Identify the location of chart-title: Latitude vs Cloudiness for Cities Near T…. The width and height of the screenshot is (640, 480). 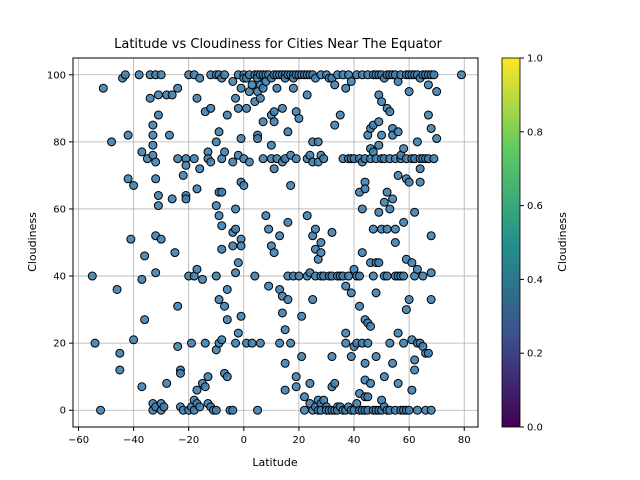
(278, 44).